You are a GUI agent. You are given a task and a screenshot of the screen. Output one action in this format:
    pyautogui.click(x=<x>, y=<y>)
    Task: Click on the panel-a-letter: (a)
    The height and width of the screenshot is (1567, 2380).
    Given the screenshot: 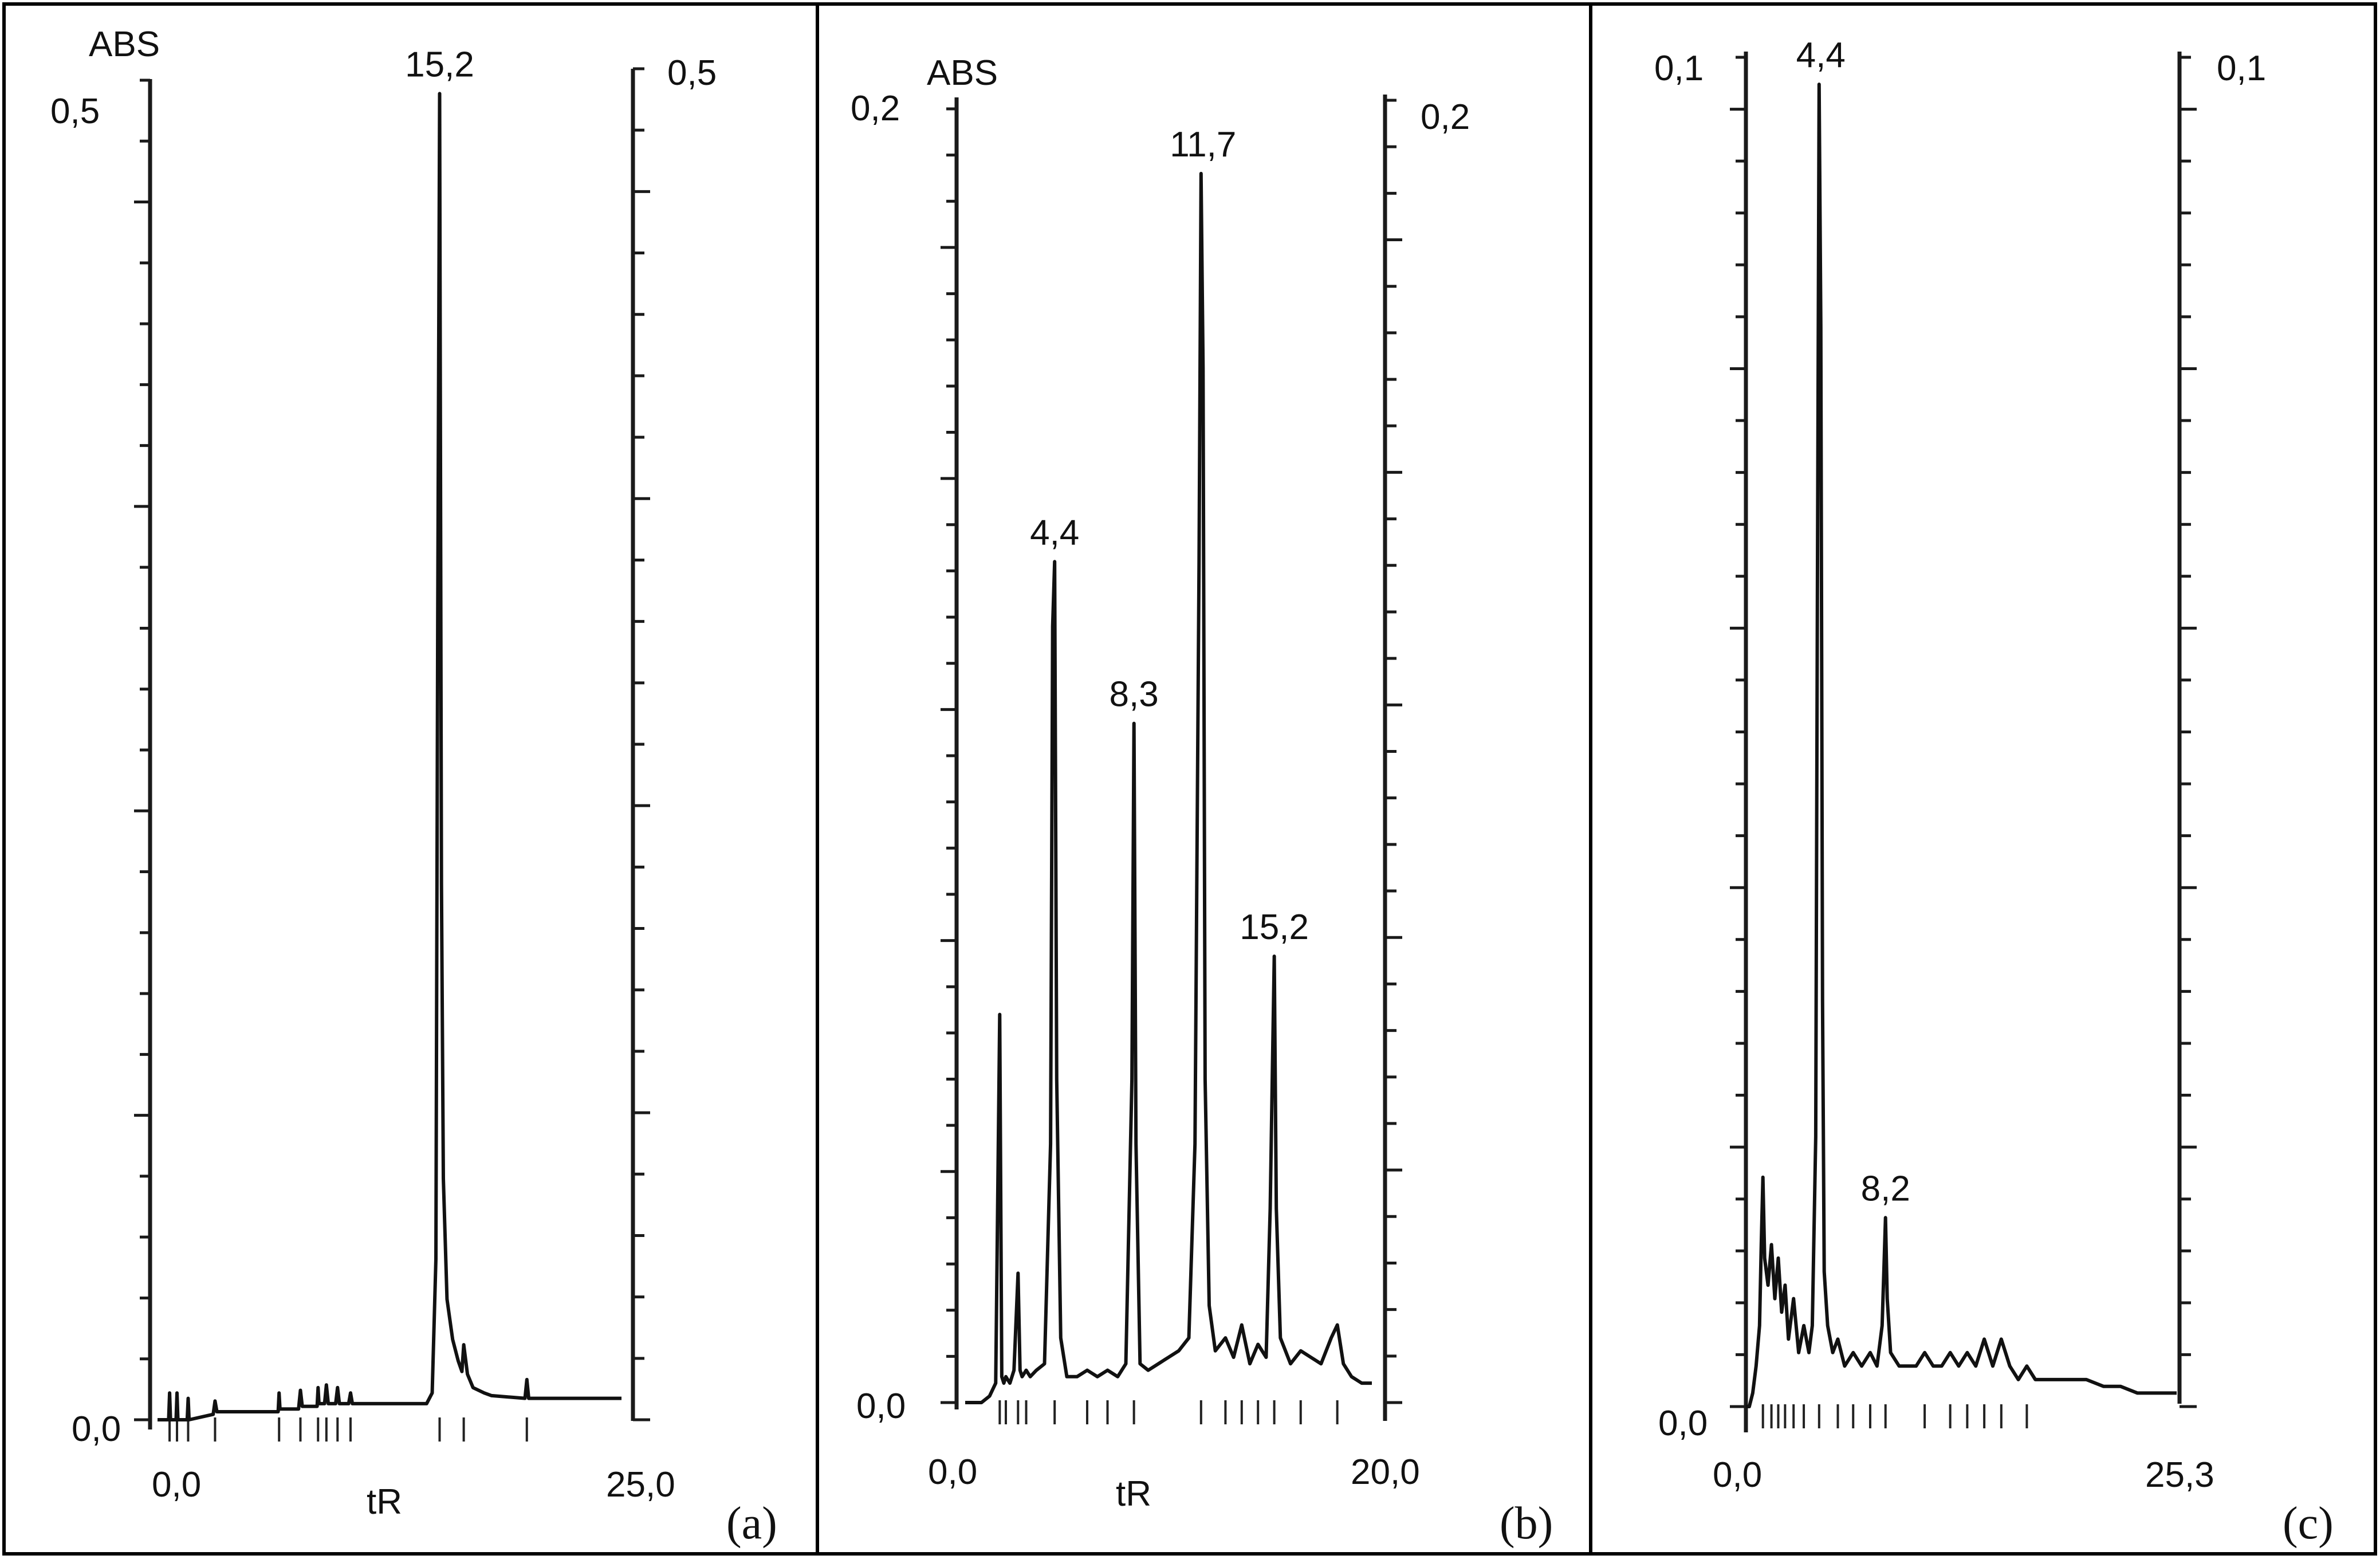 What is the action you would take?
    pyautogui.click(x=751, y=1523)
    